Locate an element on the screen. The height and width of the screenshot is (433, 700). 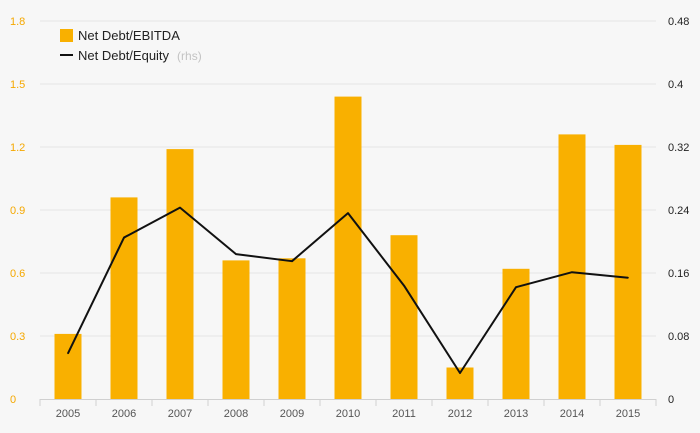
left-axis: 0 0.3 0.6 0.9 1.2 1.5 1.8 is located at coordinates (17, 211).